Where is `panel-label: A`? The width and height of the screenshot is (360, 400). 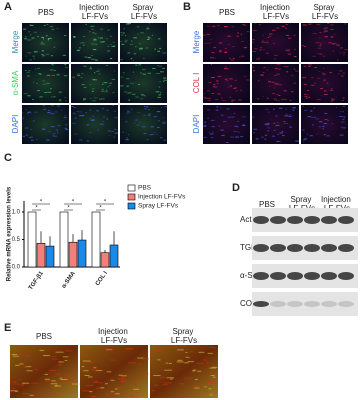 panel-label: A is located at coordinates (8, 7).